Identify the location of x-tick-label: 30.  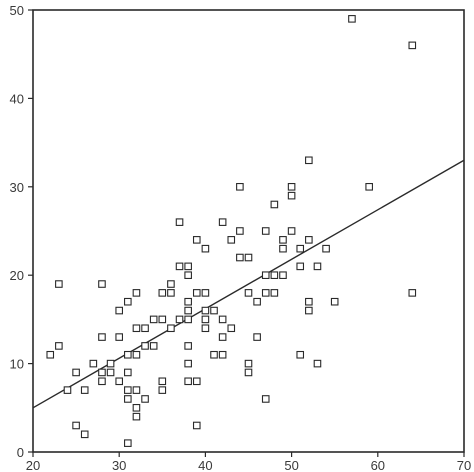
(119, 465).